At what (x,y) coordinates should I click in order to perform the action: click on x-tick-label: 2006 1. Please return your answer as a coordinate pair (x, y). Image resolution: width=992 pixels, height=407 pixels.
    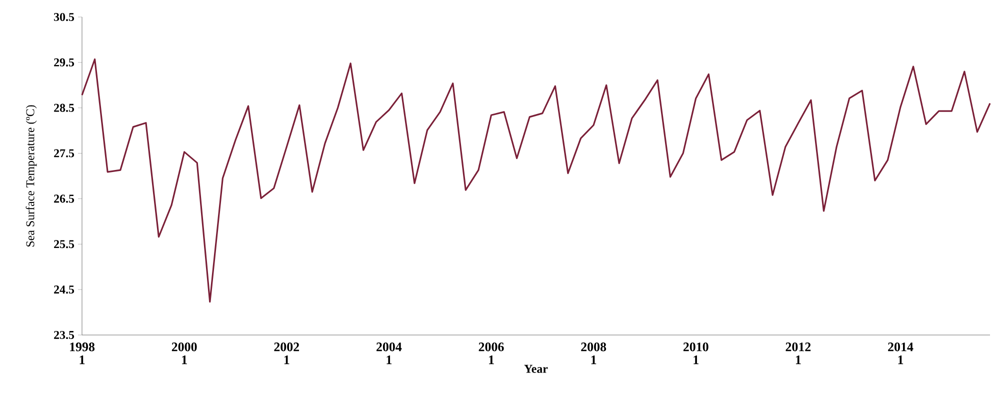
    Looking at the image, I should click on (491, 353).